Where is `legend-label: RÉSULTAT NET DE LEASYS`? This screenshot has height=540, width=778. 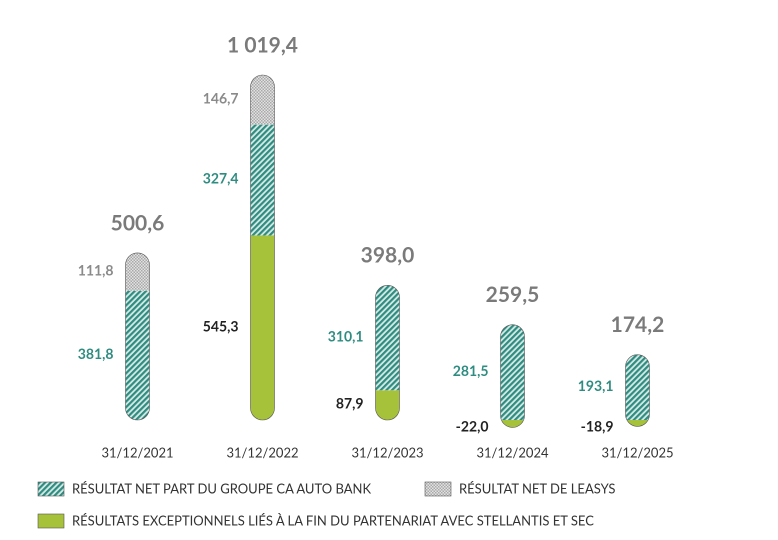 legend-label: RÉSULTAT NET DE LEASYS is located at coordinates (537, 488).